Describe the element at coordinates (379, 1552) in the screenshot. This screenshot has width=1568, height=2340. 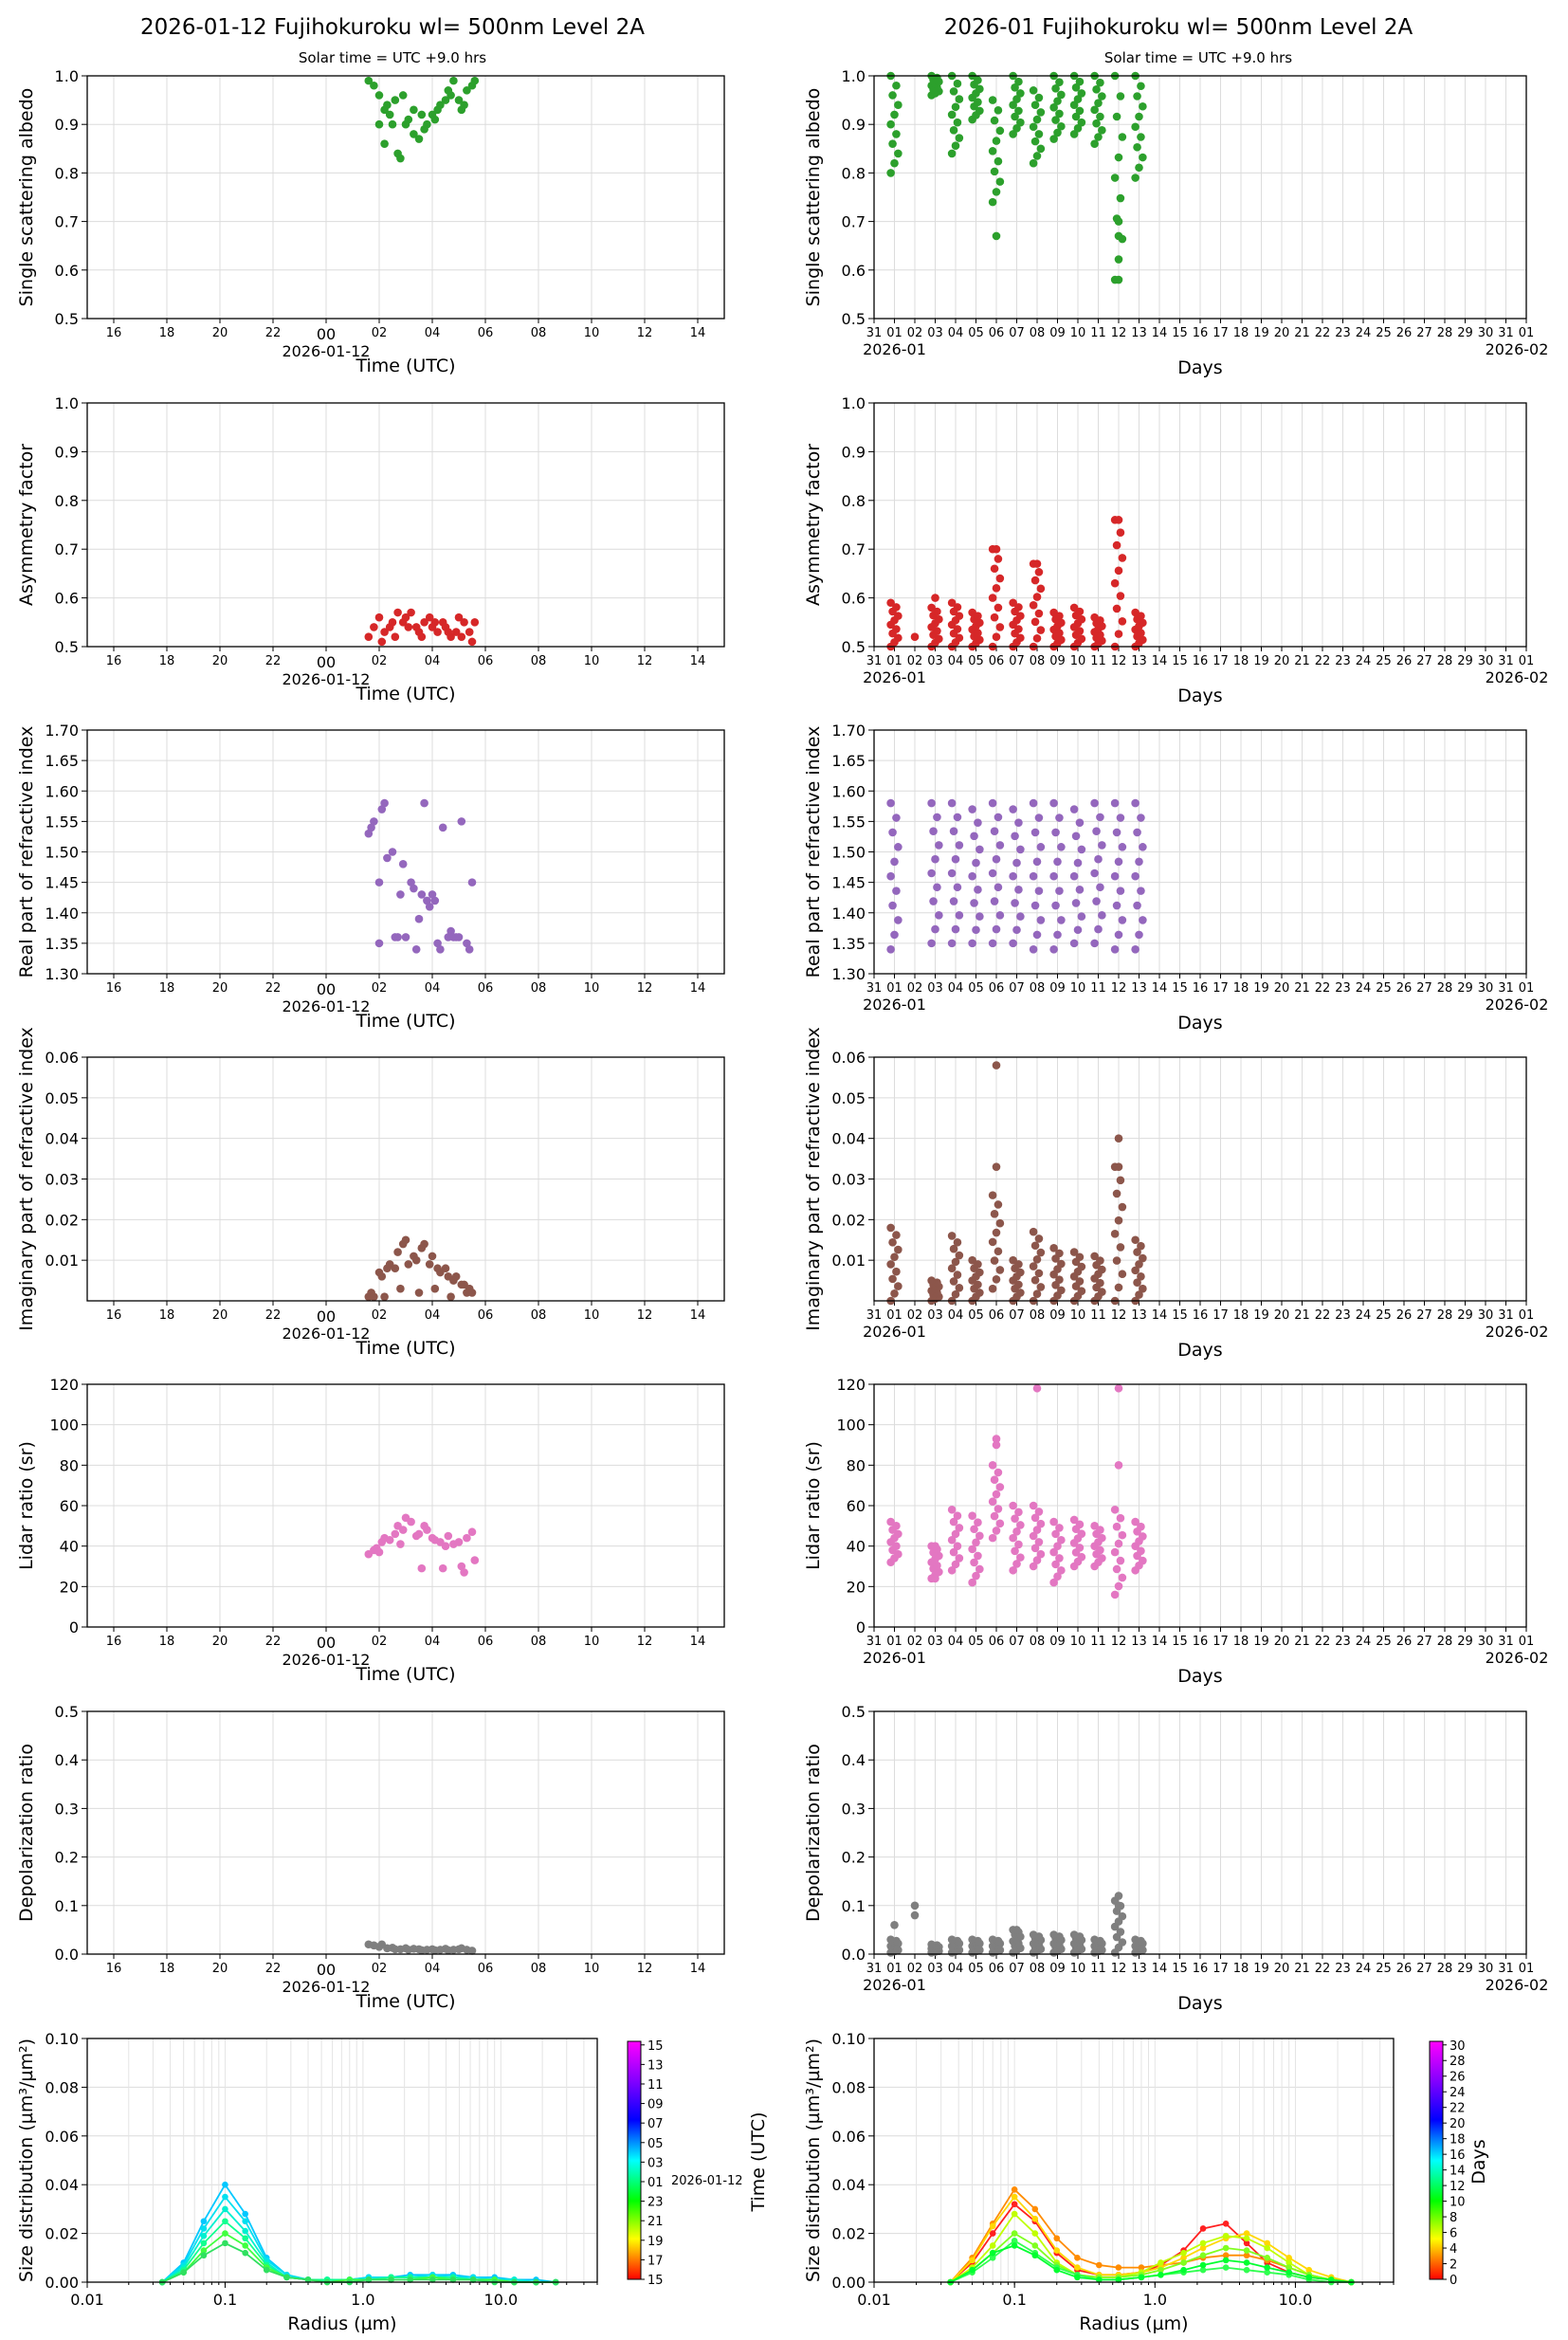
I see `panel-left-5-data-point` at that location.